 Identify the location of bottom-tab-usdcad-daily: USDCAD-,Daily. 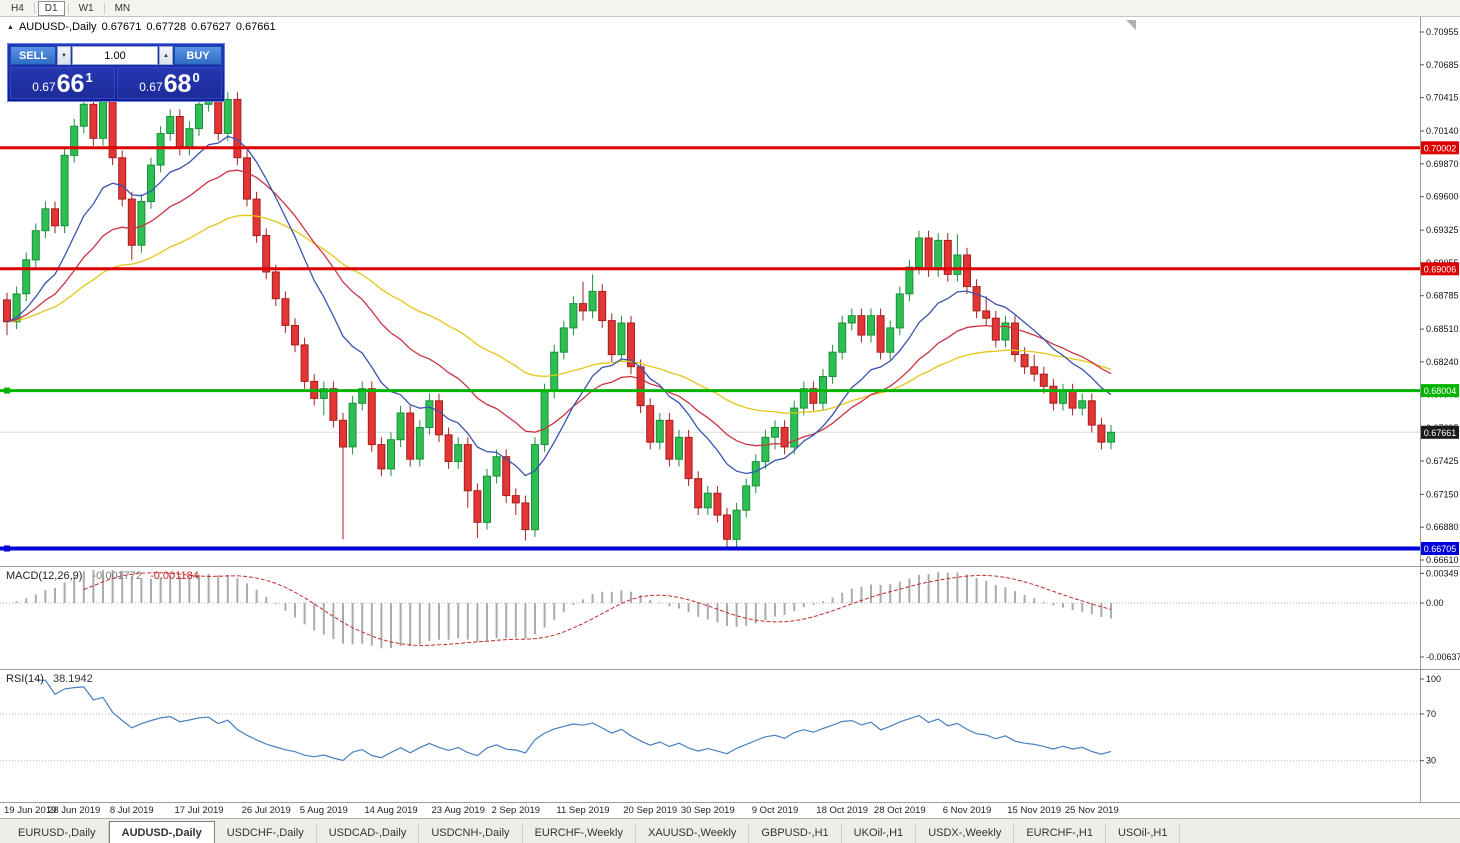
(368, 833).